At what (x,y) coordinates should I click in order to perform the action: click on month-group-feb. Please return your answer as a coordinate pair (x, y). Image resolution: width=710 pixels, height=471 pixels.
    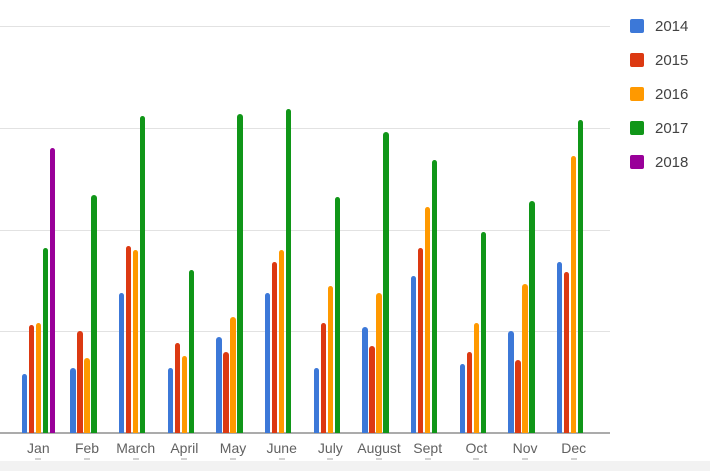
    Looking at the image, I should click on (87, 229).